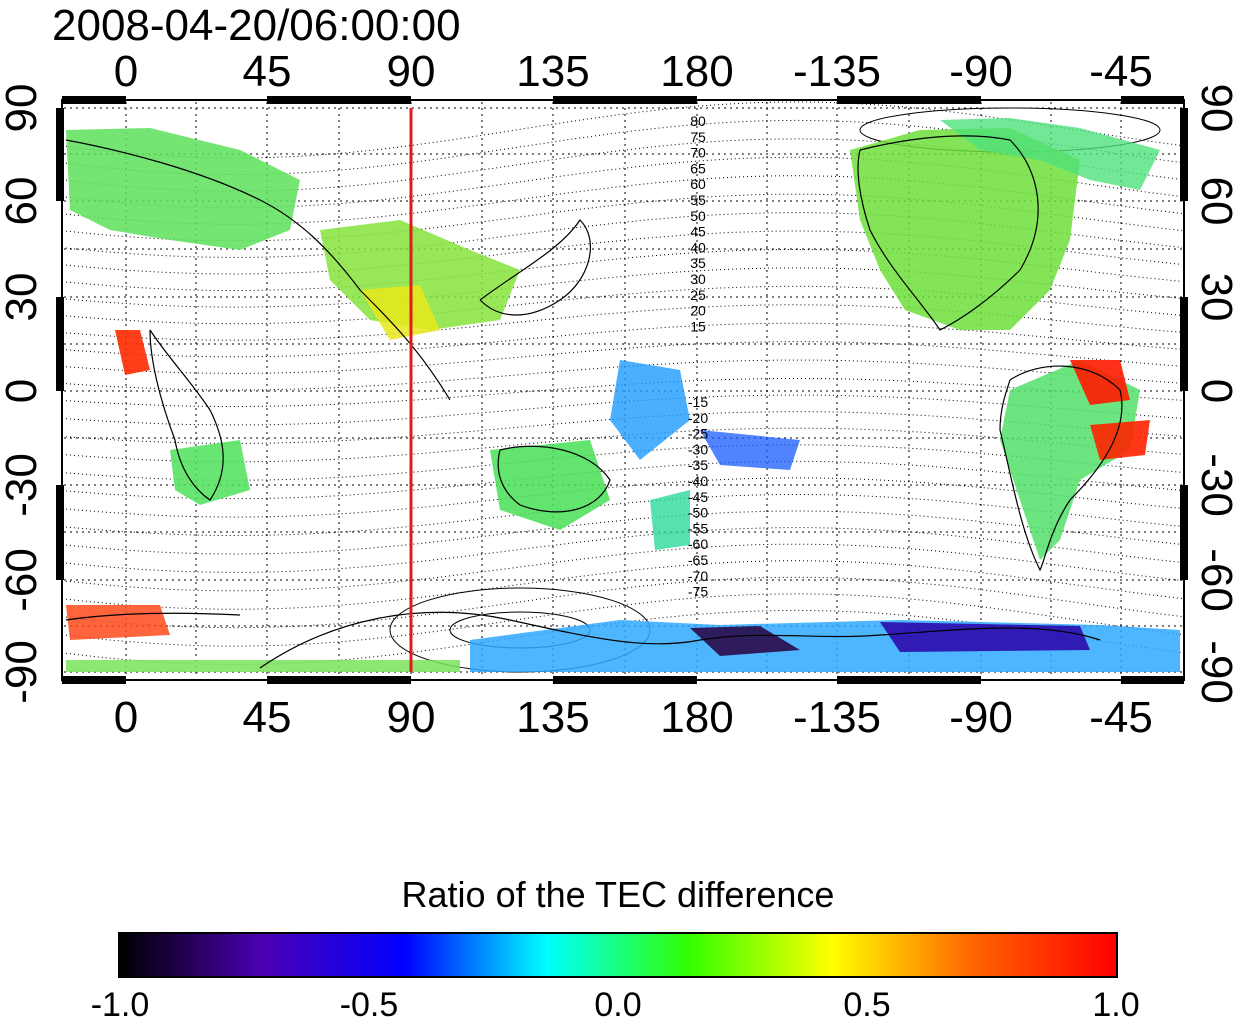  Describe the element at coordinates (698, 576) in the screenshot. I see `contour-label: -70` at that location.